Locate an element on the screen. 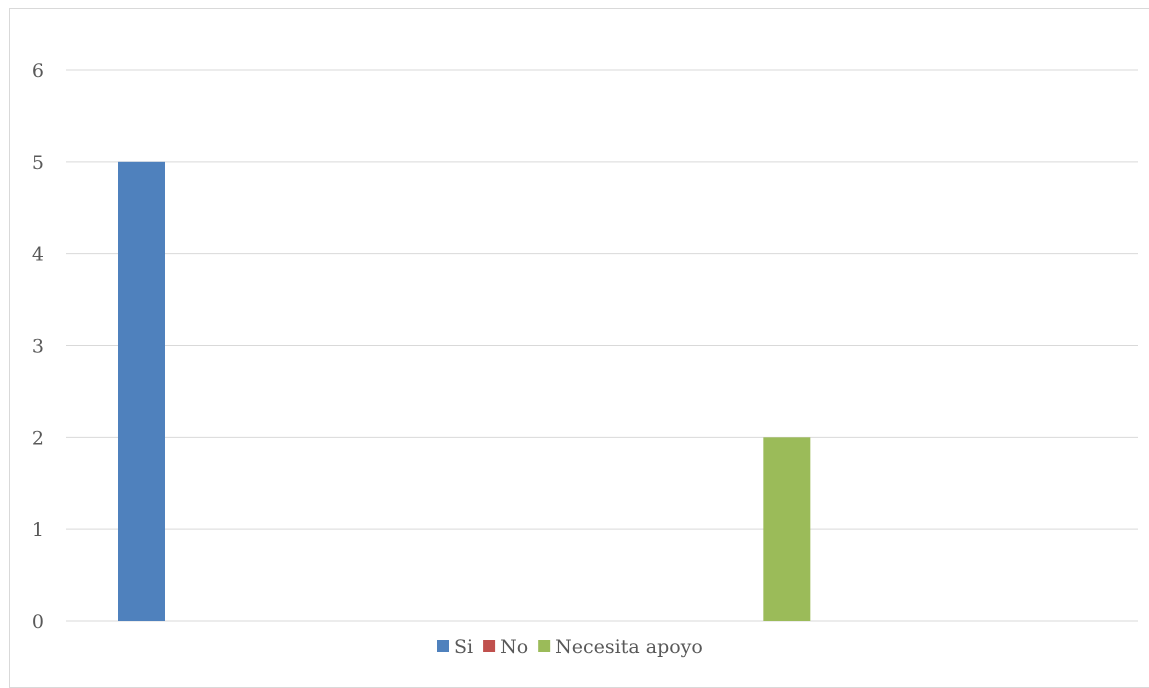 The height and width of the screenshot is (688, 1149). legend-label: No is located at coordinates (514, 647).